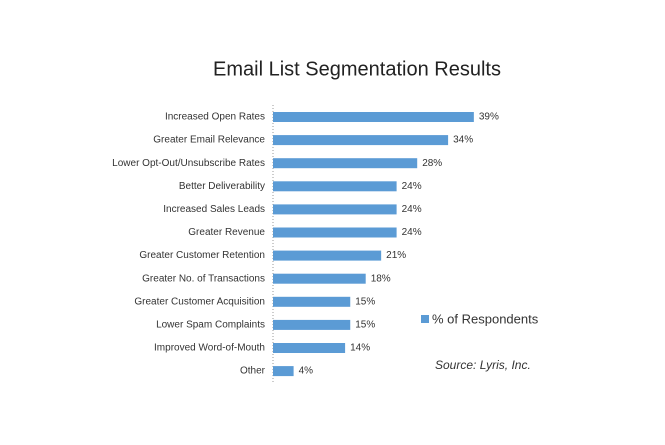  What do you see at coordinates (188, 163) in the screenshot?
I see `category-label: Lower Opt-Out/Unsubscribe Rates` at bounding box center [188, 163].